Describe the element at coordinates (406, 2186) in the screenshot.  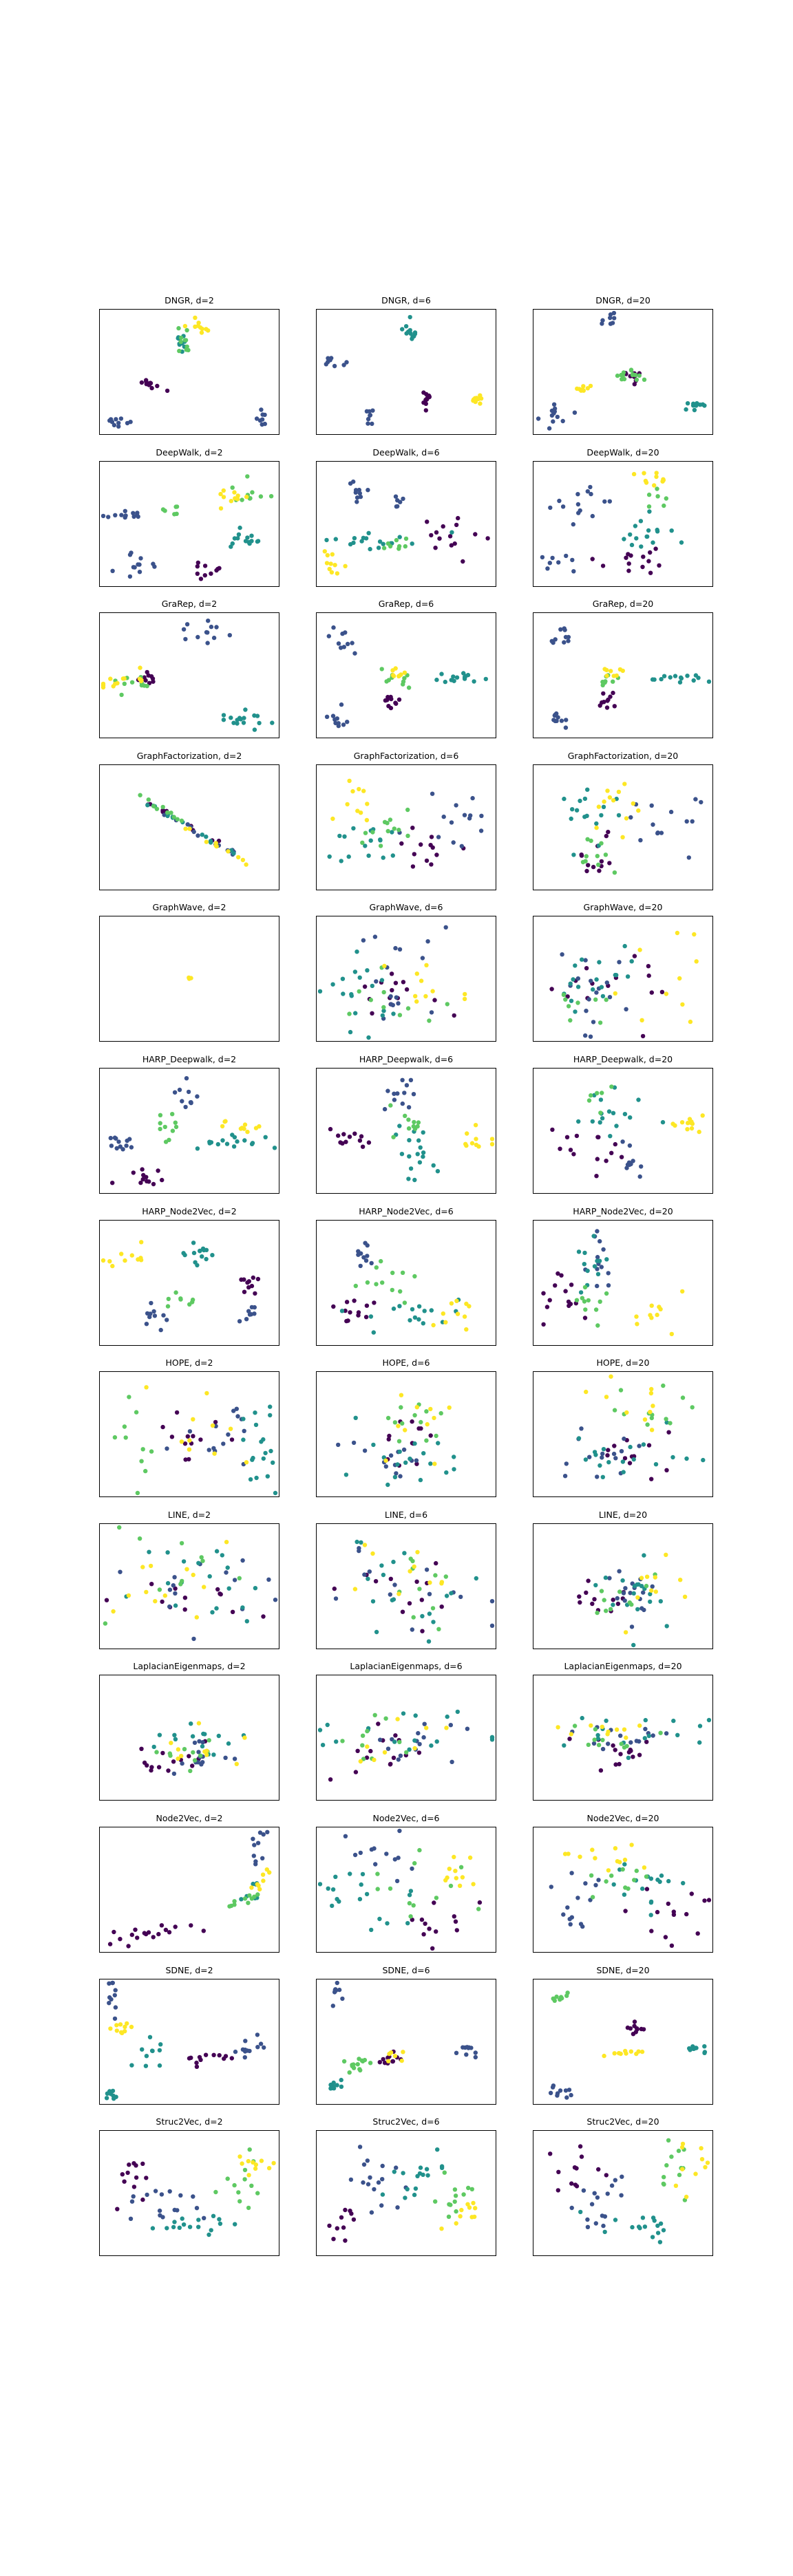
I see `scatter-panel: Struc2Vec, d=6` at that location.